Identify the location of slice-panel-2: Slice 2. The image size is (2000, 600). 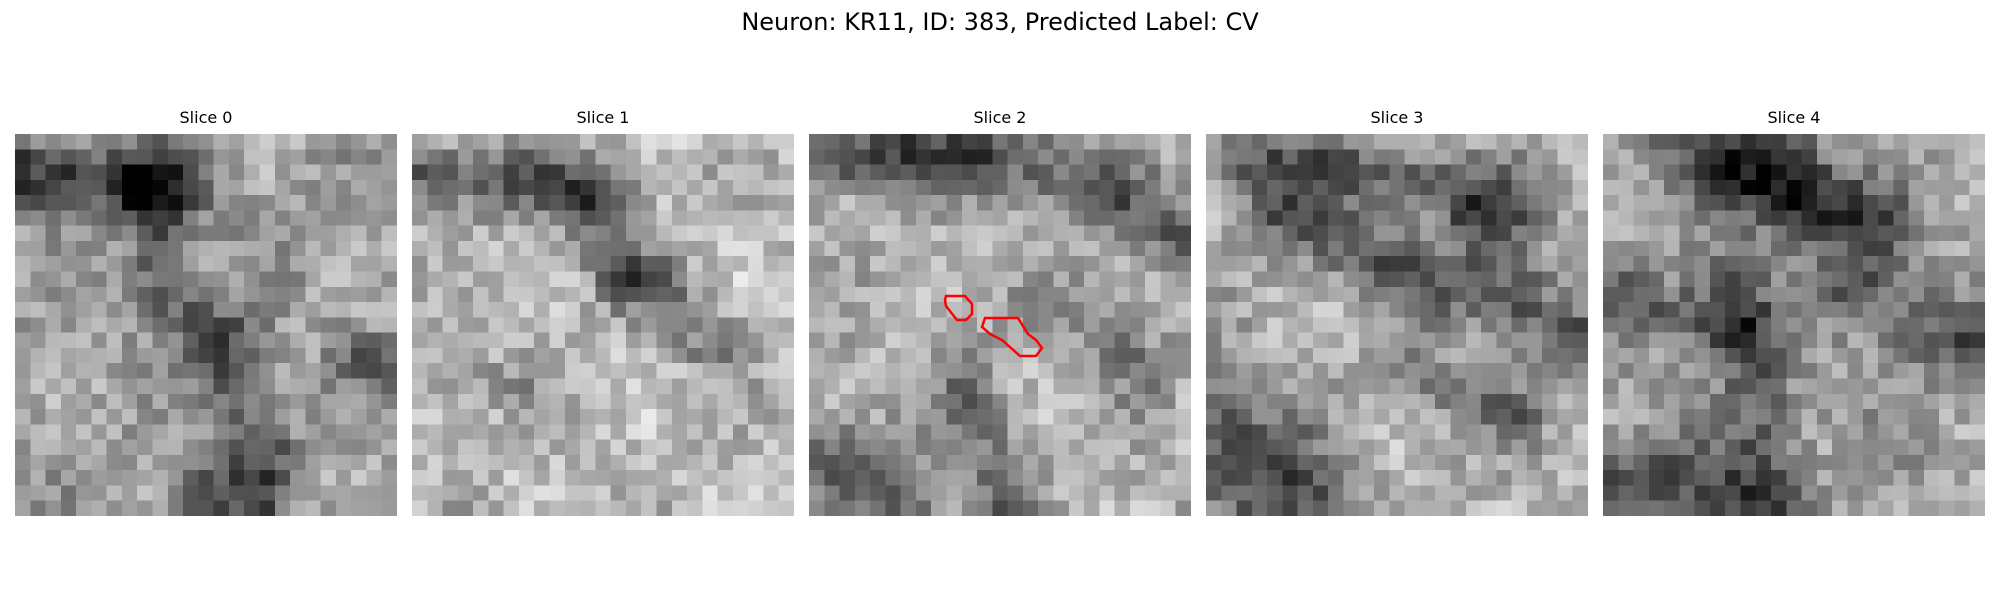
(1000, 312).